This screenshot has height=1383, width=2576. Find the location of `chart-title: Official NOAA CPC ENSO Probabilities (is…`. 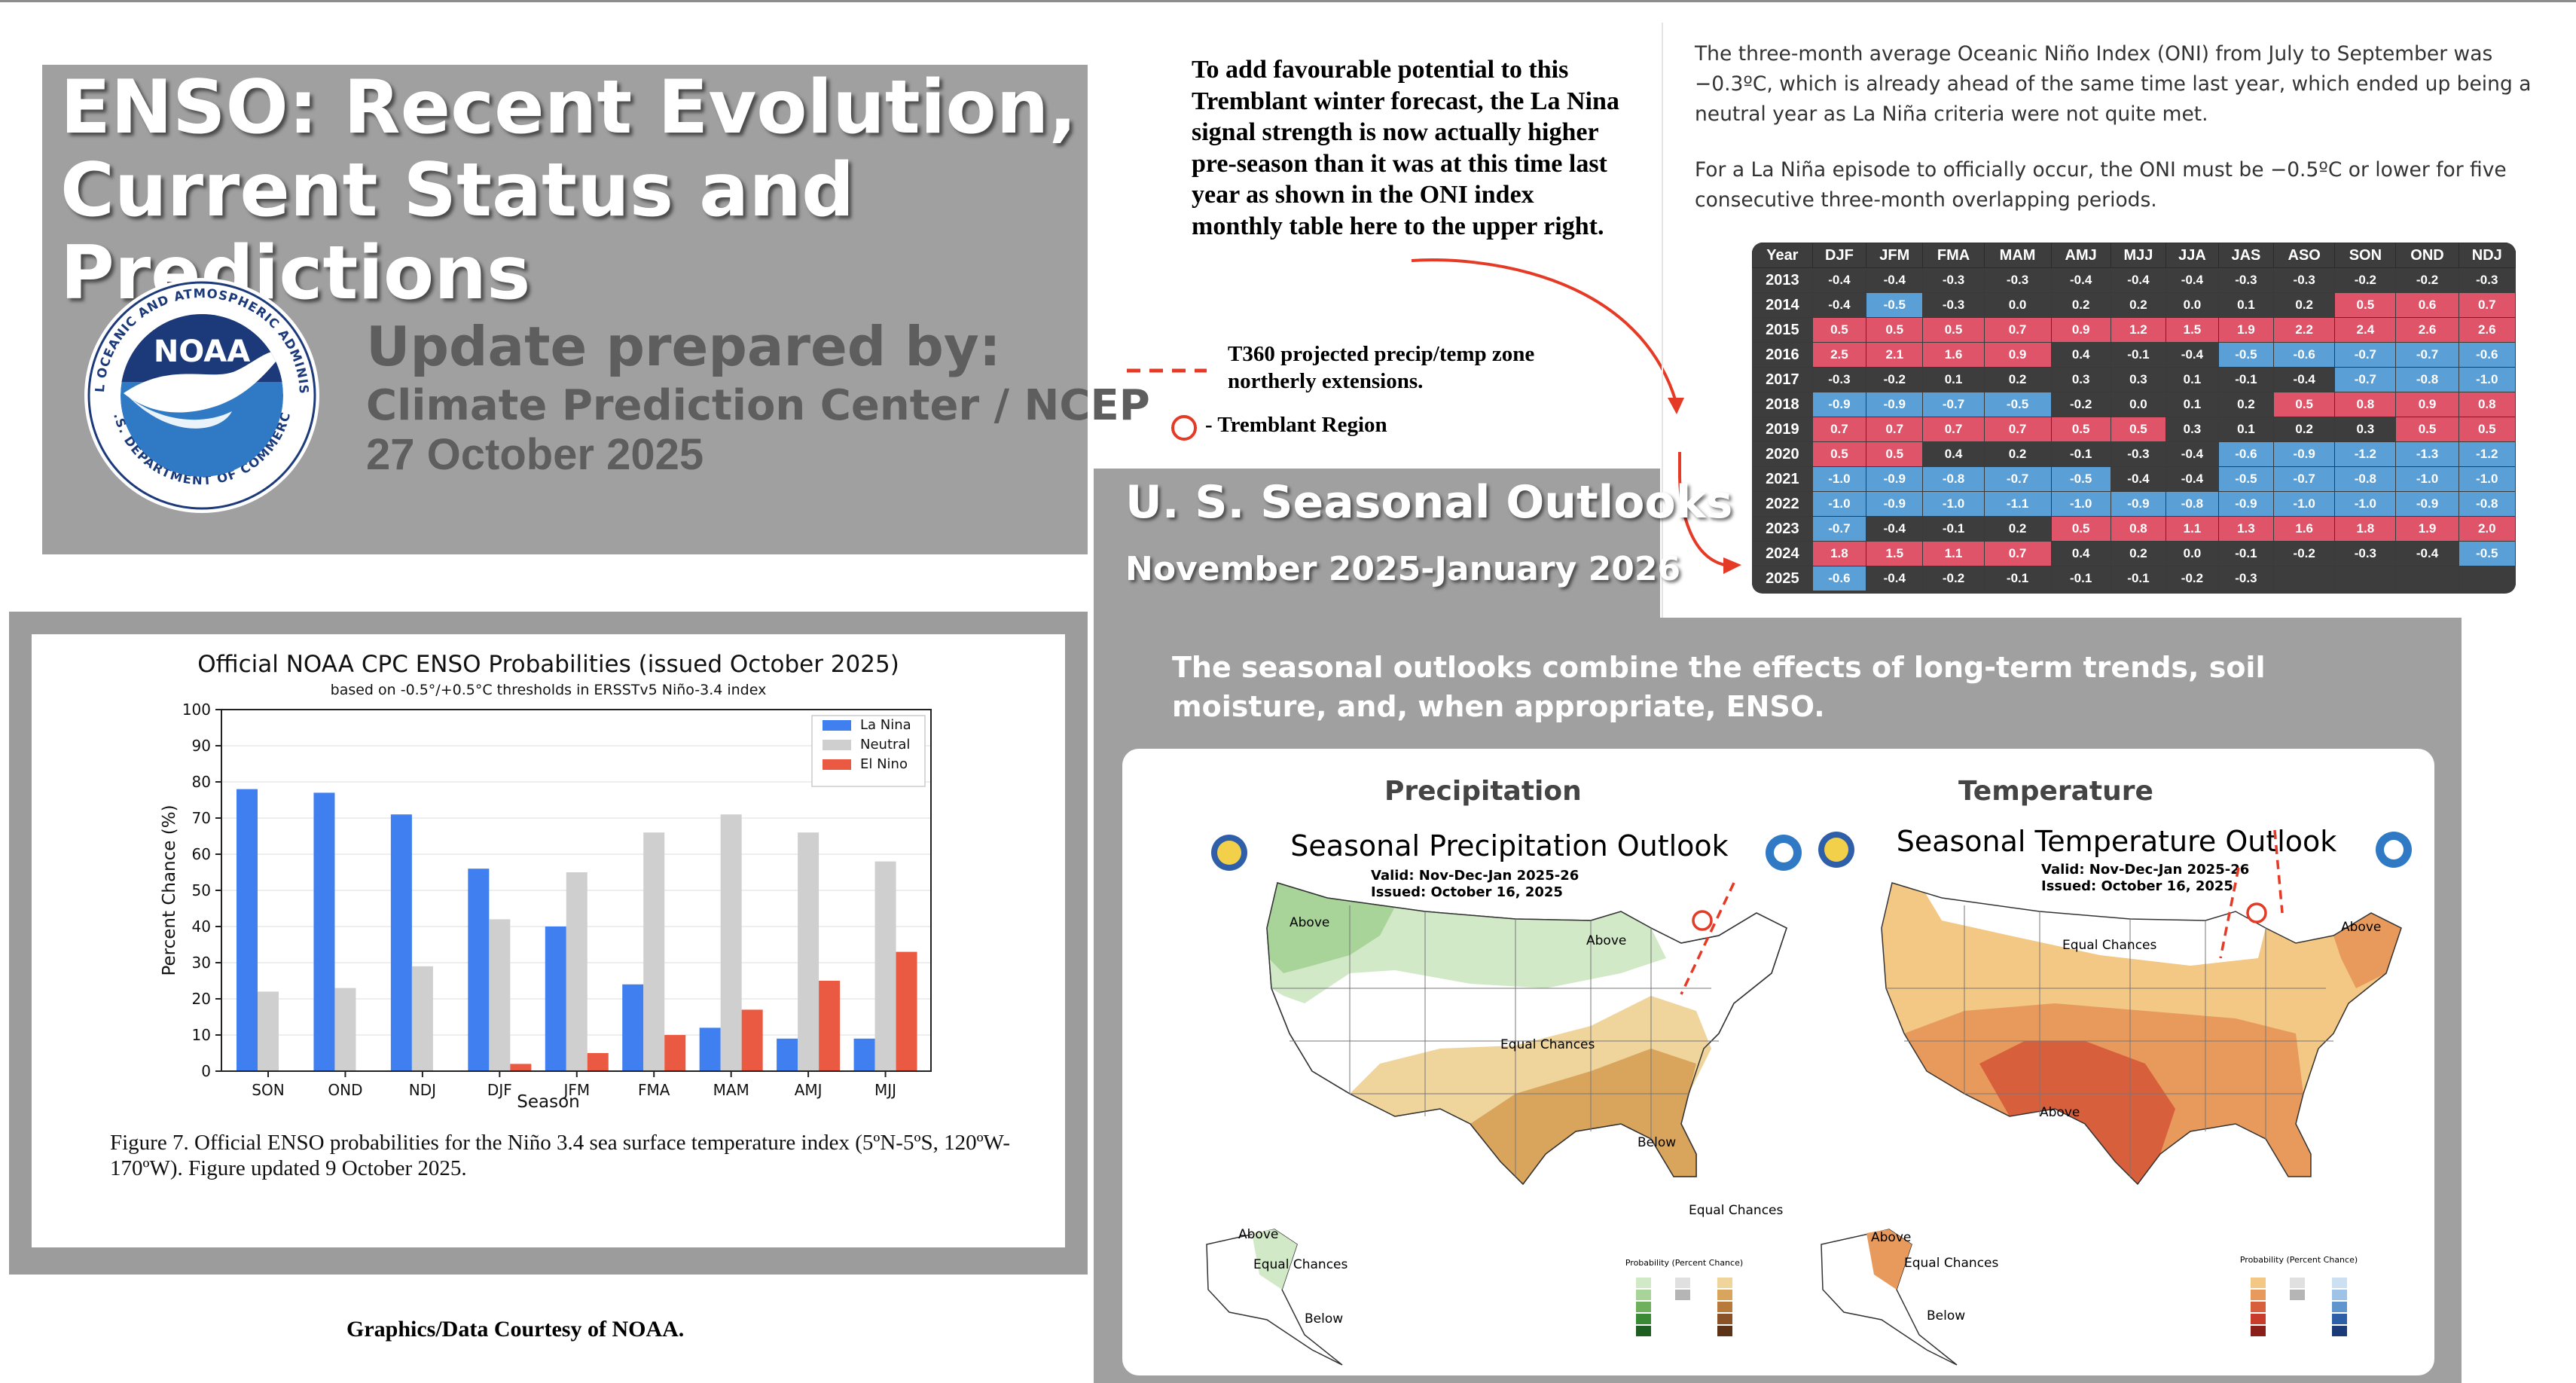

chart-title: Official NOAA CPC ENSO Probabilities (is… is located at coordinates (548, 664).